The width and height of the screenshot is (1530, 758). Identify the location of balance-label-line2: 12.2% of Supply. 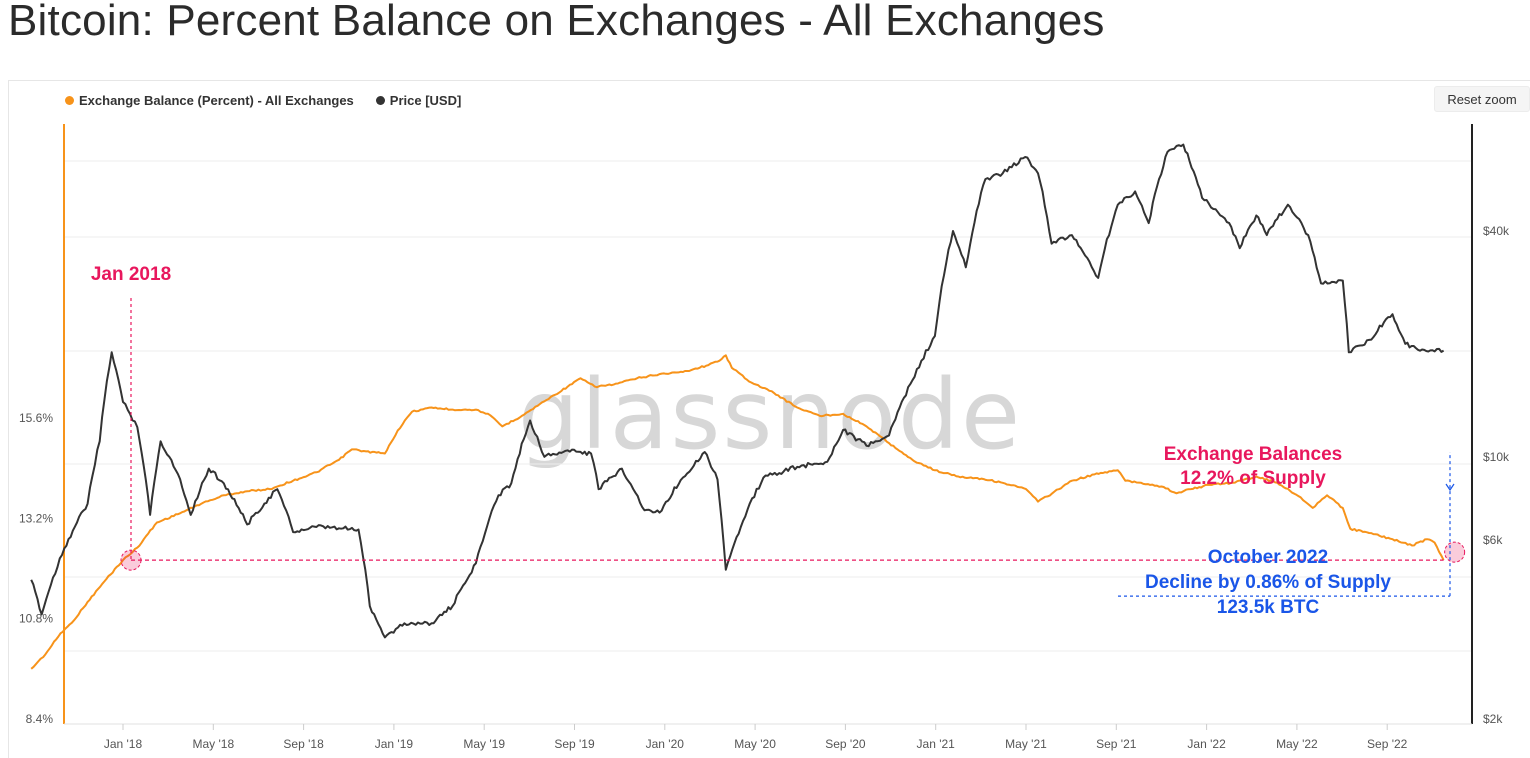
(1253, 478).